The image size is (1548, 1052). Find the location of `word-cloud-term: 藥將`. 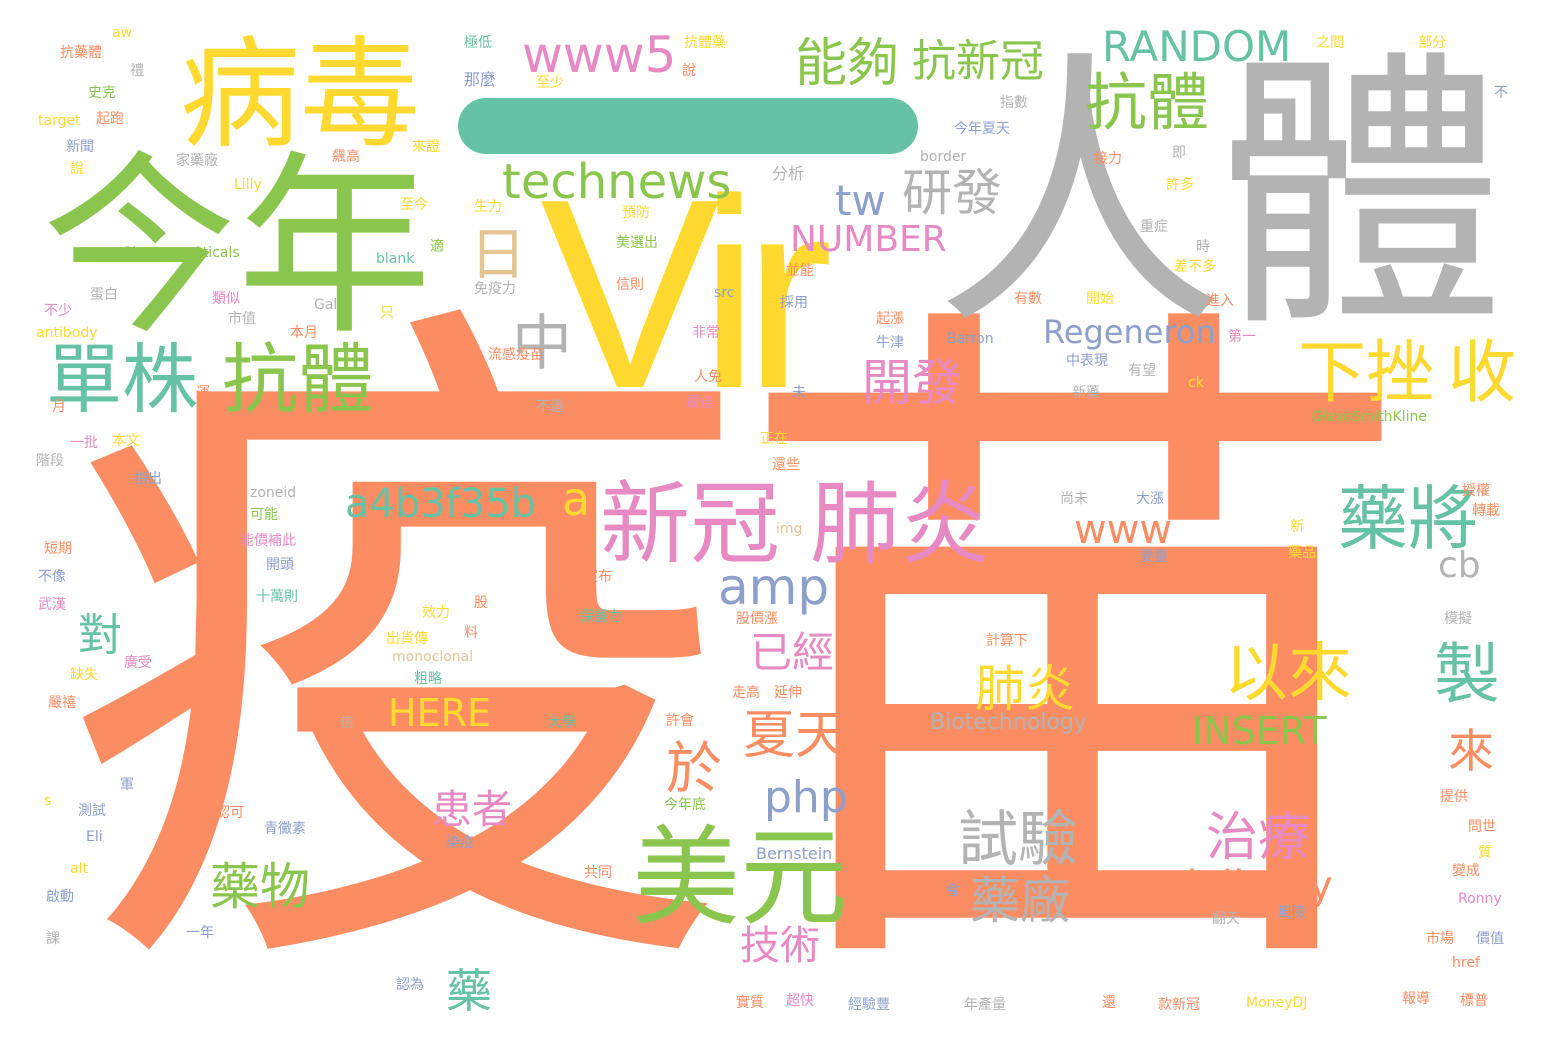

word-cloud-term: 藥將 is located at coordinates (1408, 519).